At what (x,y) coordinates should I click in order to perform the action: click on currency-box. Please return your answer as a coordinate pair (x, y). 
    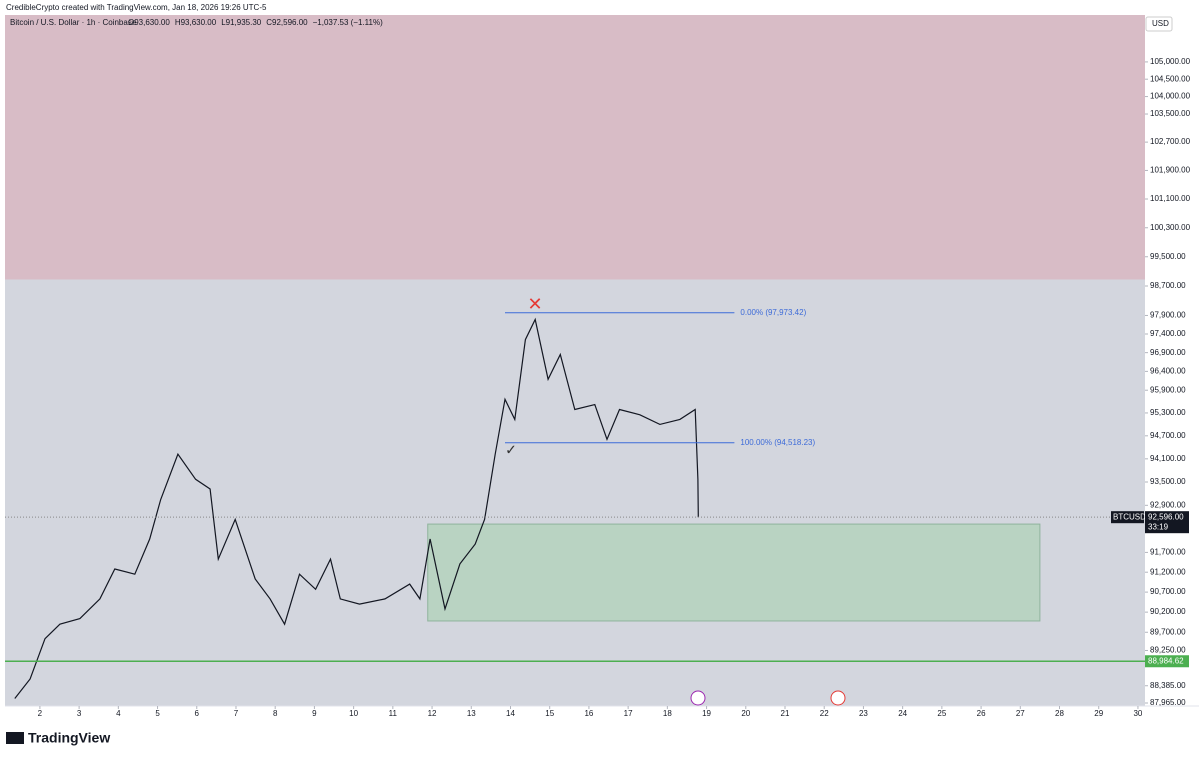
    Looking at the image, I should click on (1159, 24).